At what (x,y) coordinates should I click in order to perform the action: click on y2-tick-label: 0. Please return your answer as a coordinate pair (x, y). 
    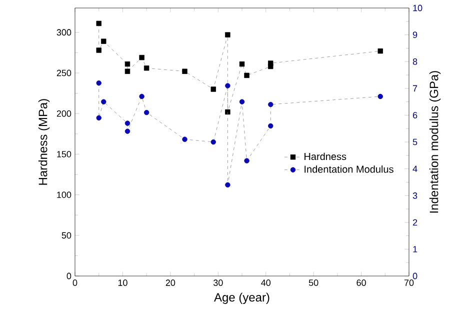
    Looking at the image, I should click on (415, 276).